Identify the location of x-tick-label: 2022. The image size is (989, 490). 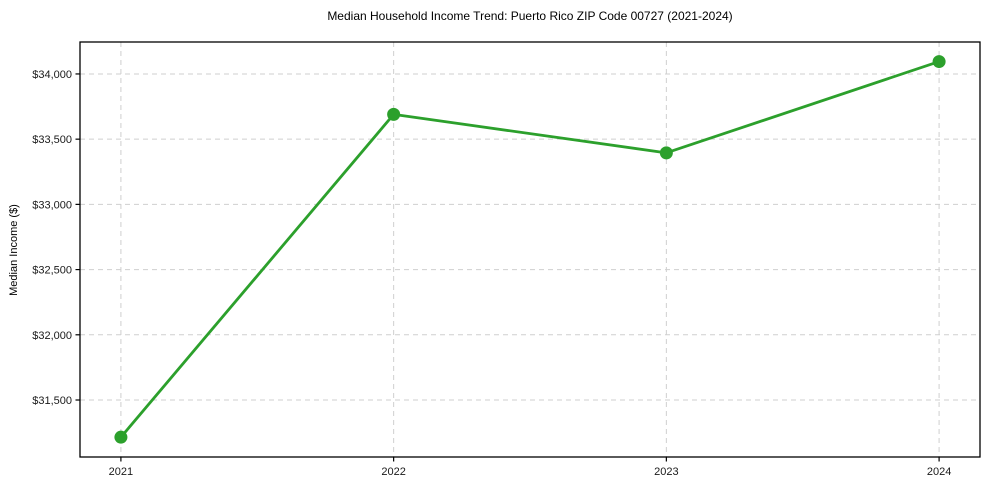
(393, 472).